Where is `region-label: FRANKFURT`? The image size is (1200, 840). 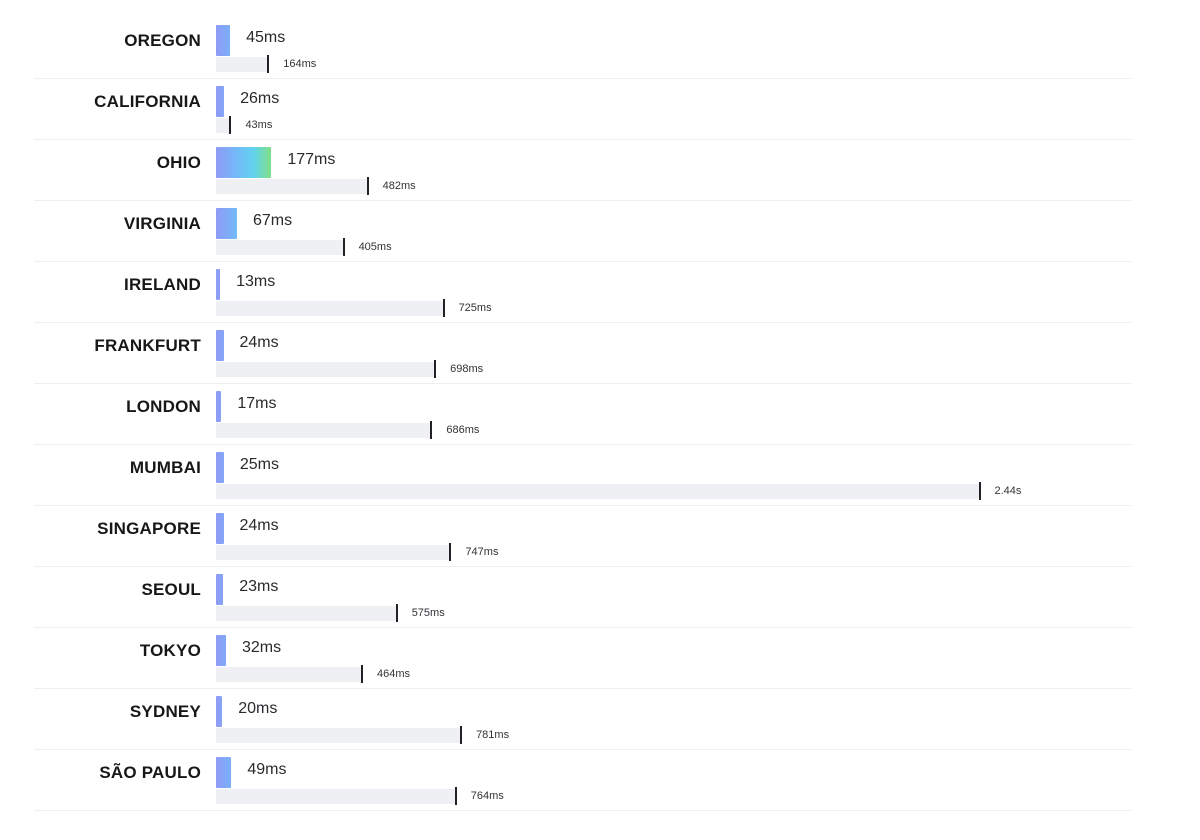
region-label: FRANKFURT is located at coordinates (147, 345).